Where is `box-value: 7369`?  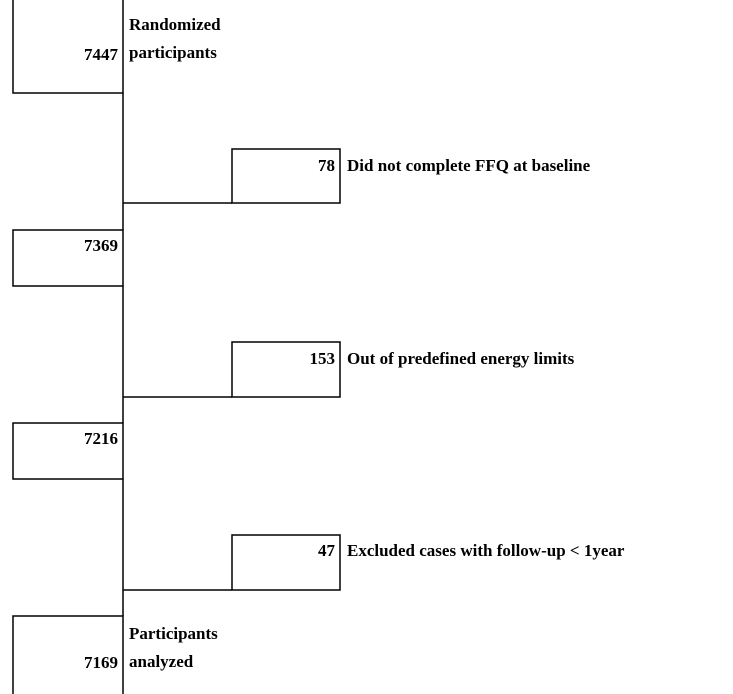
box-value: 7369 is located at coordinates (101, 245).